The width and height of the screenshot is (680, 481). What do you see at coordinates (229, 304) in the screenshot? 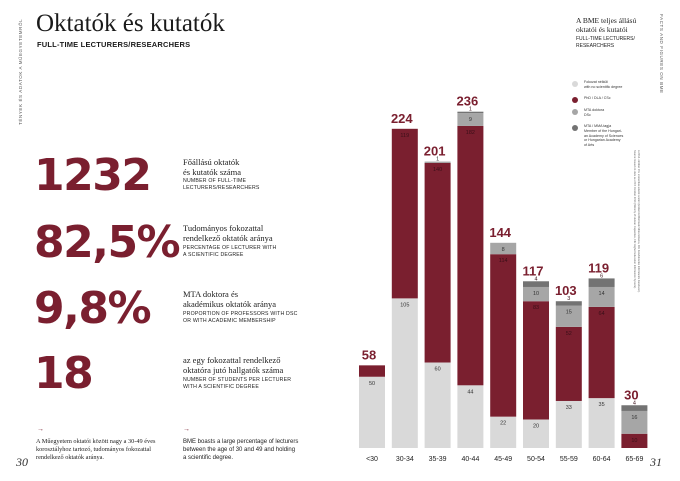
I see `stat-hu-line: akadémikus oktatók aránya` at bounding box center [229, 304].